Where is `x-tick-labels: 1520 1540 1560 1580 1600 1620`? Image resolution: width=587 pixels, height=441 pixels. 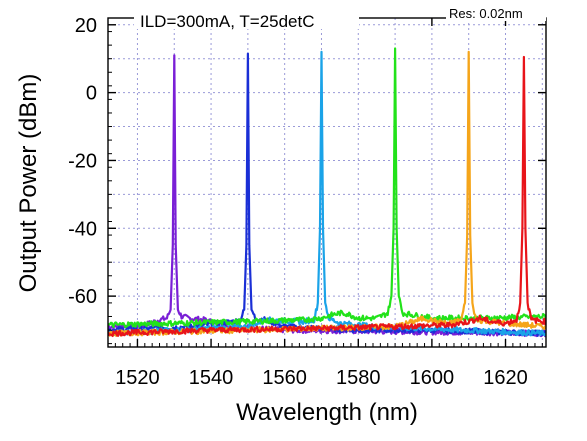 x-tick-labels: 1520 1540 1560 1580 1600 1620 is located at coordinates (321, 378).